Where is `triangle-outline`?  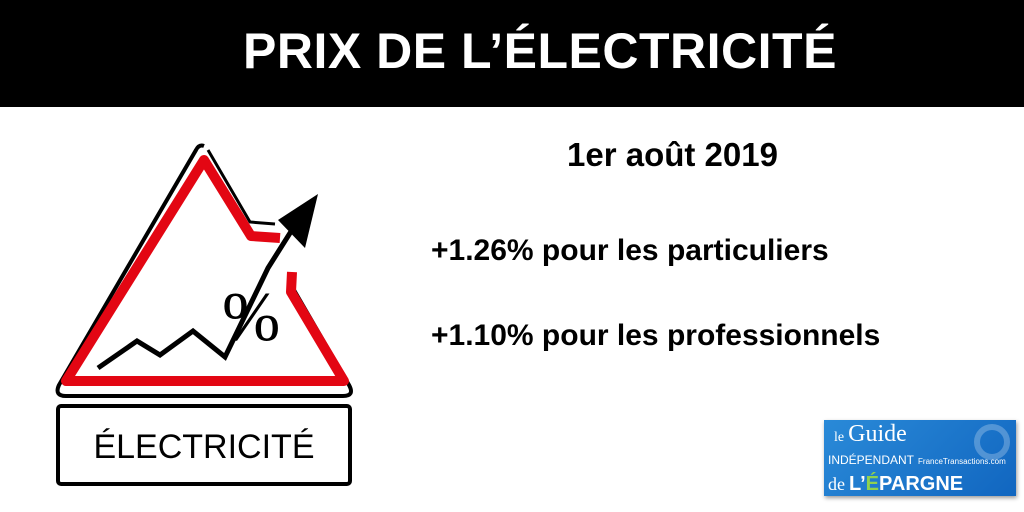
triangle-outline is located at coordinates (204, 270).